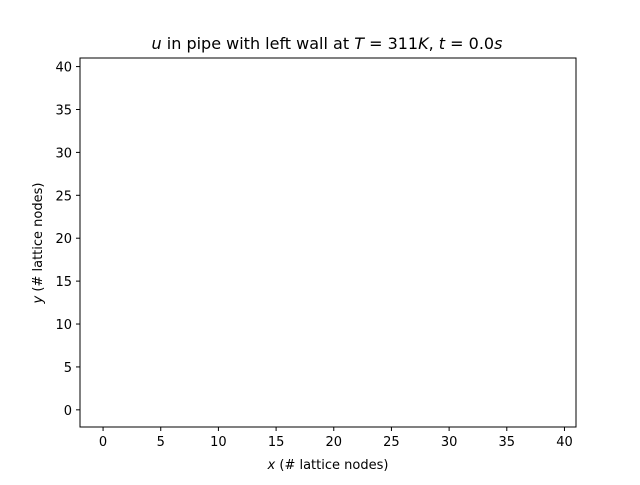 The width and height of the screenshot is (640, 485). I want to click on x-tick-label: 10, so click(218, 442).